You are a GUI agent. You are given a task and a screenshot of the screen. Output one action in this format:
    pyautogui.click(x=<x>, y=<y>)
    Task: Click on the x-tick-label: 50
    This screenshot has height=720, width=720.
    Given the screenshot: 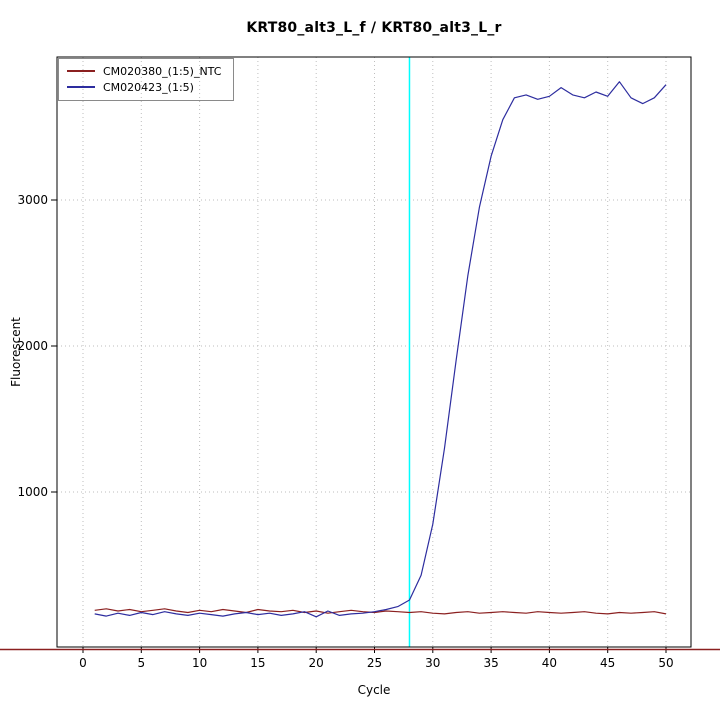 What is the action you would take?
    pyautogui.click(x=665, y=663)
    